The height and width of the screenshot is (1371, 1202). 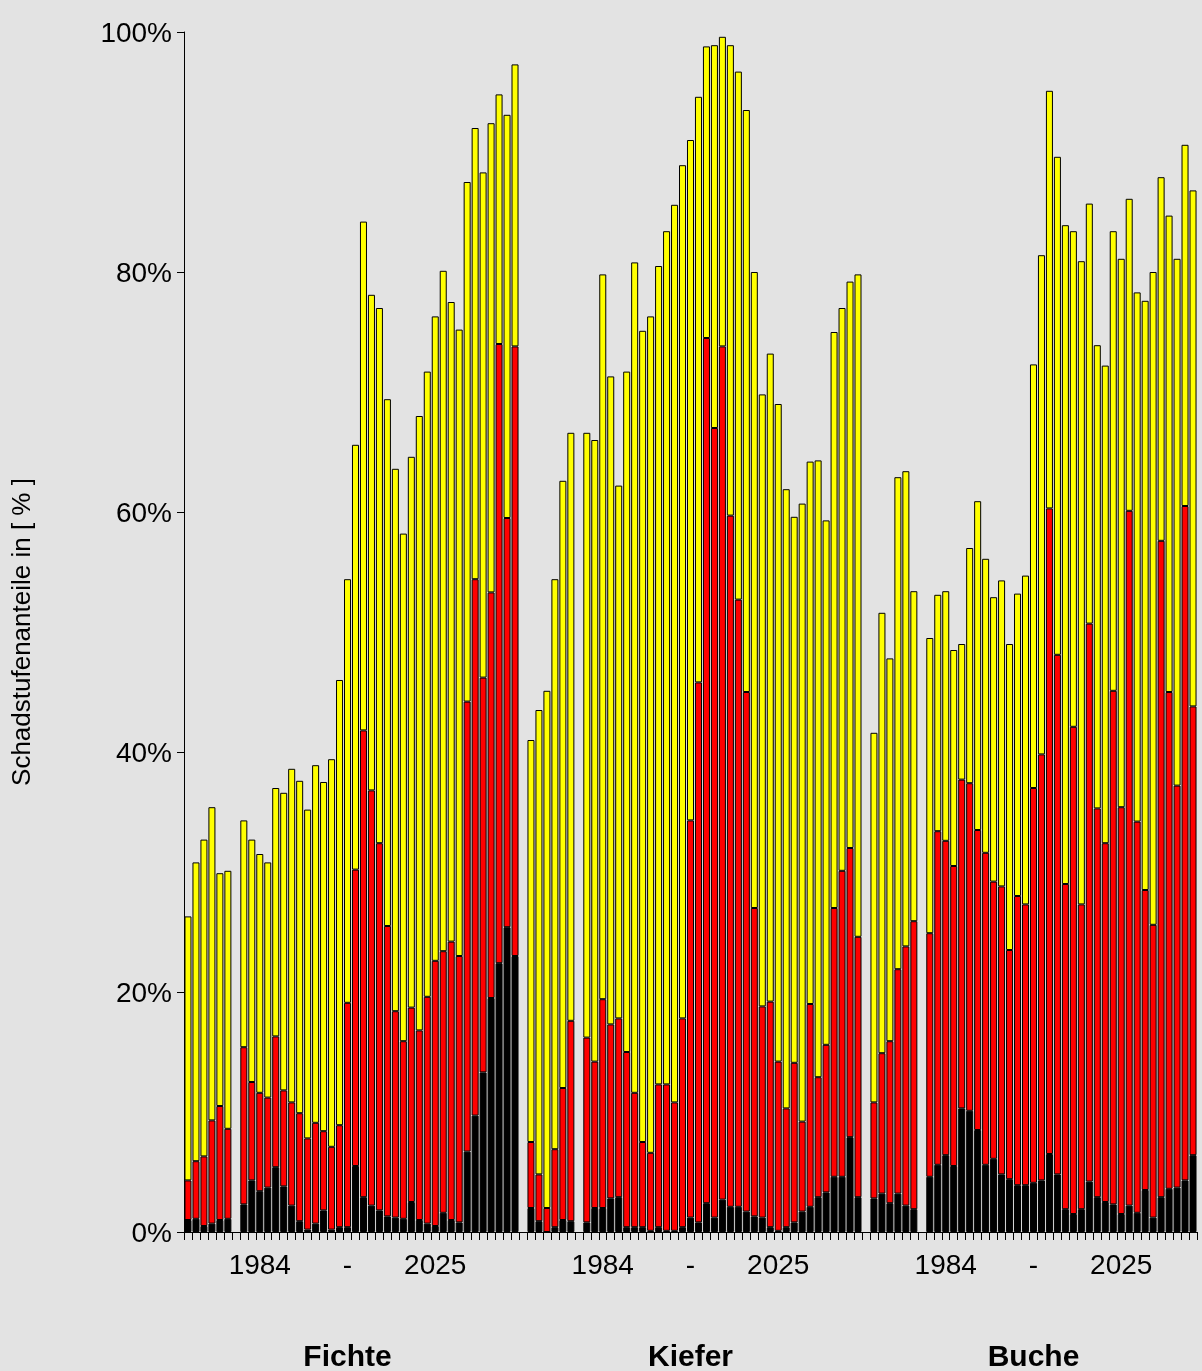 What do you see at coordinates (151, 1232) in the screenshot?
I see `y-tick-label: 0%` at bounding box center [151, 1232].